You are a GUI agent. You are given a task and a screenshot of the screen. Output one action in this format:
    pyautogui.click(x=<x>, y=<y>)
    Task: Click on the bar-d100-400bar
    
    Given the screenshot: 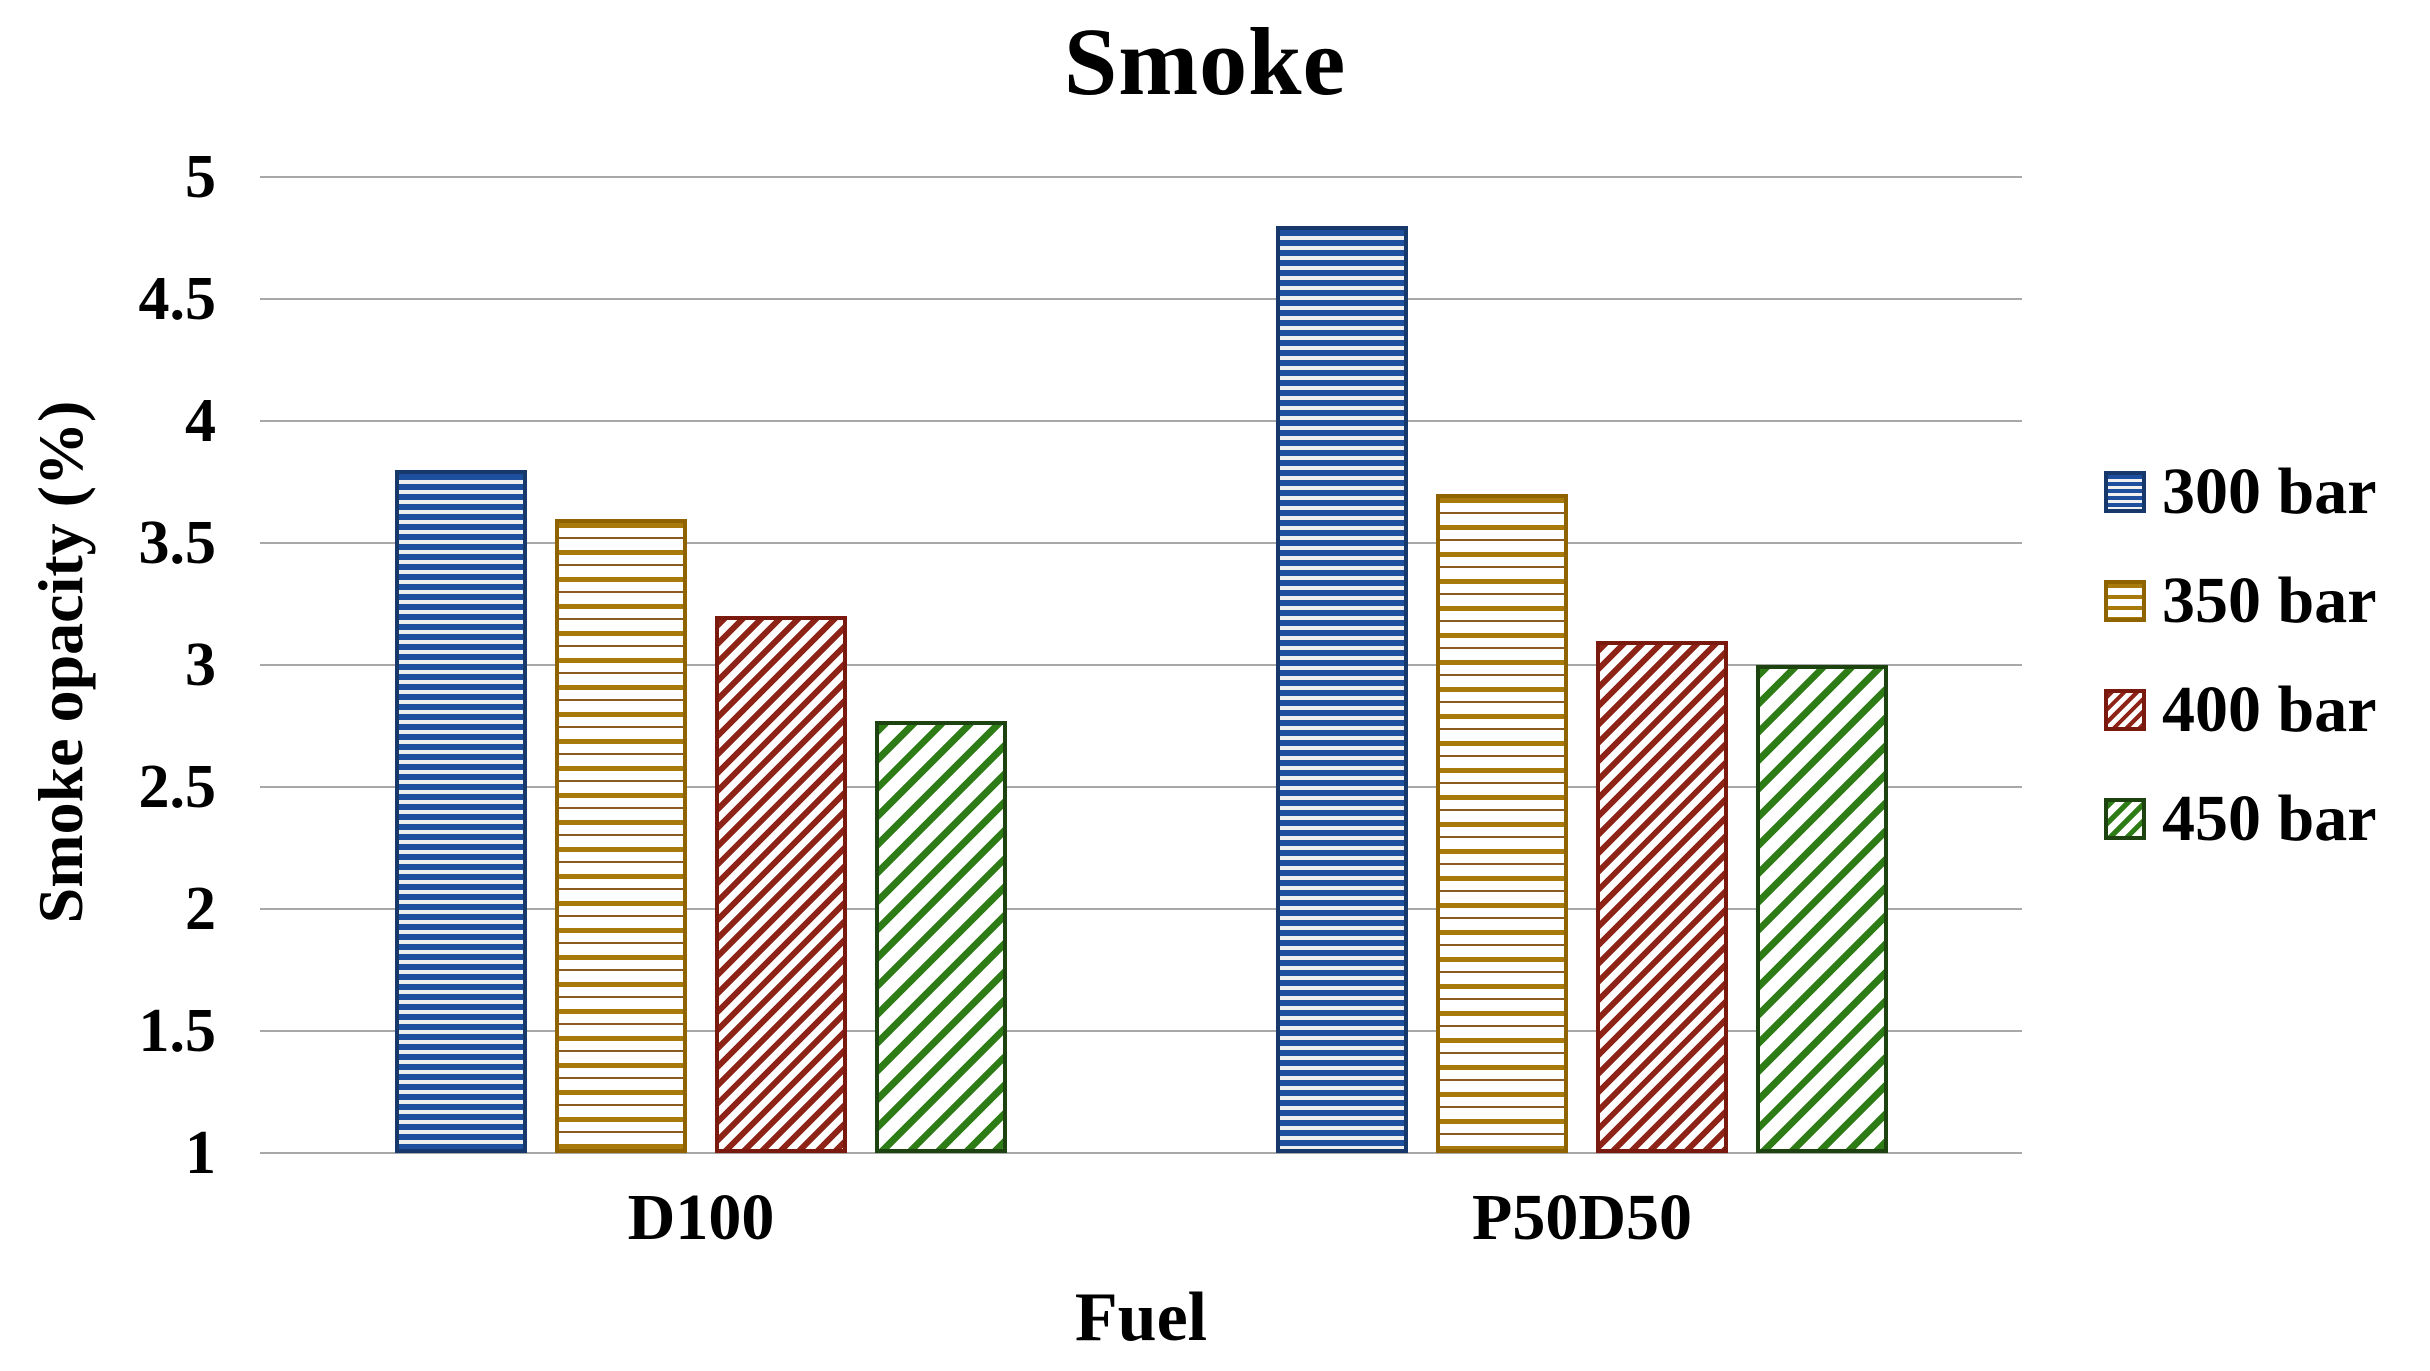 What is the action you would take?
    pyautogui.click(x=781, y=884)
    